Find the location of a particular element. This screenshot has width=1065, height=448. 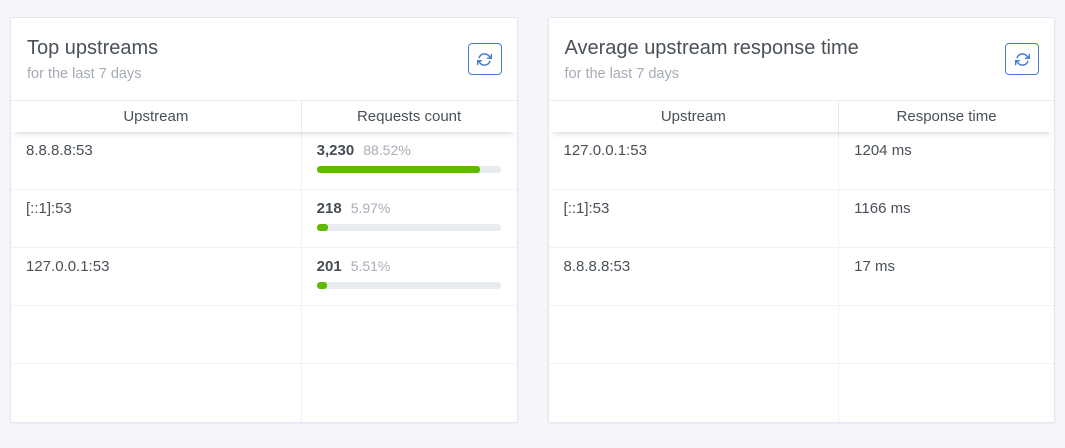

request-percent-value: 5.97% is located at coordinates (370, 208).